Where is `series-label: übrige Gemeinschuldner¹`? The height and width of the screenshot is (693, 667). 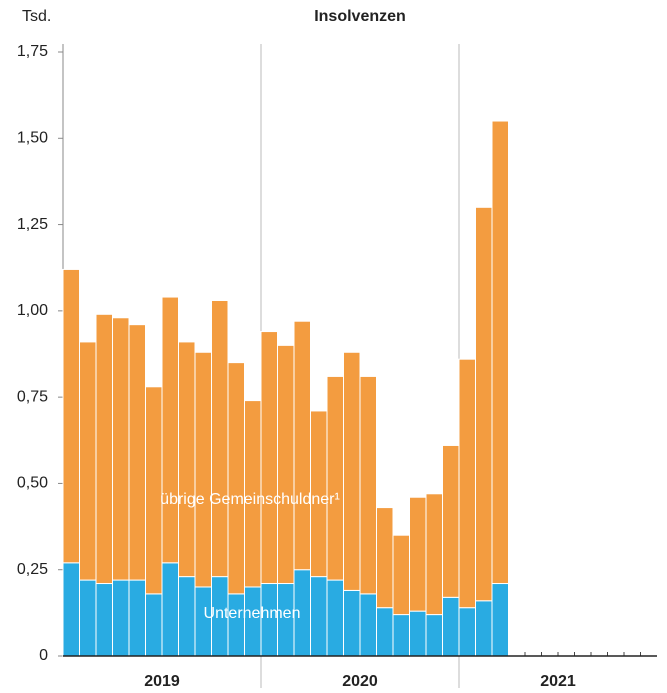
series-label: übrige Gemeinschuldner¹ is located at coordinates (250, 499).